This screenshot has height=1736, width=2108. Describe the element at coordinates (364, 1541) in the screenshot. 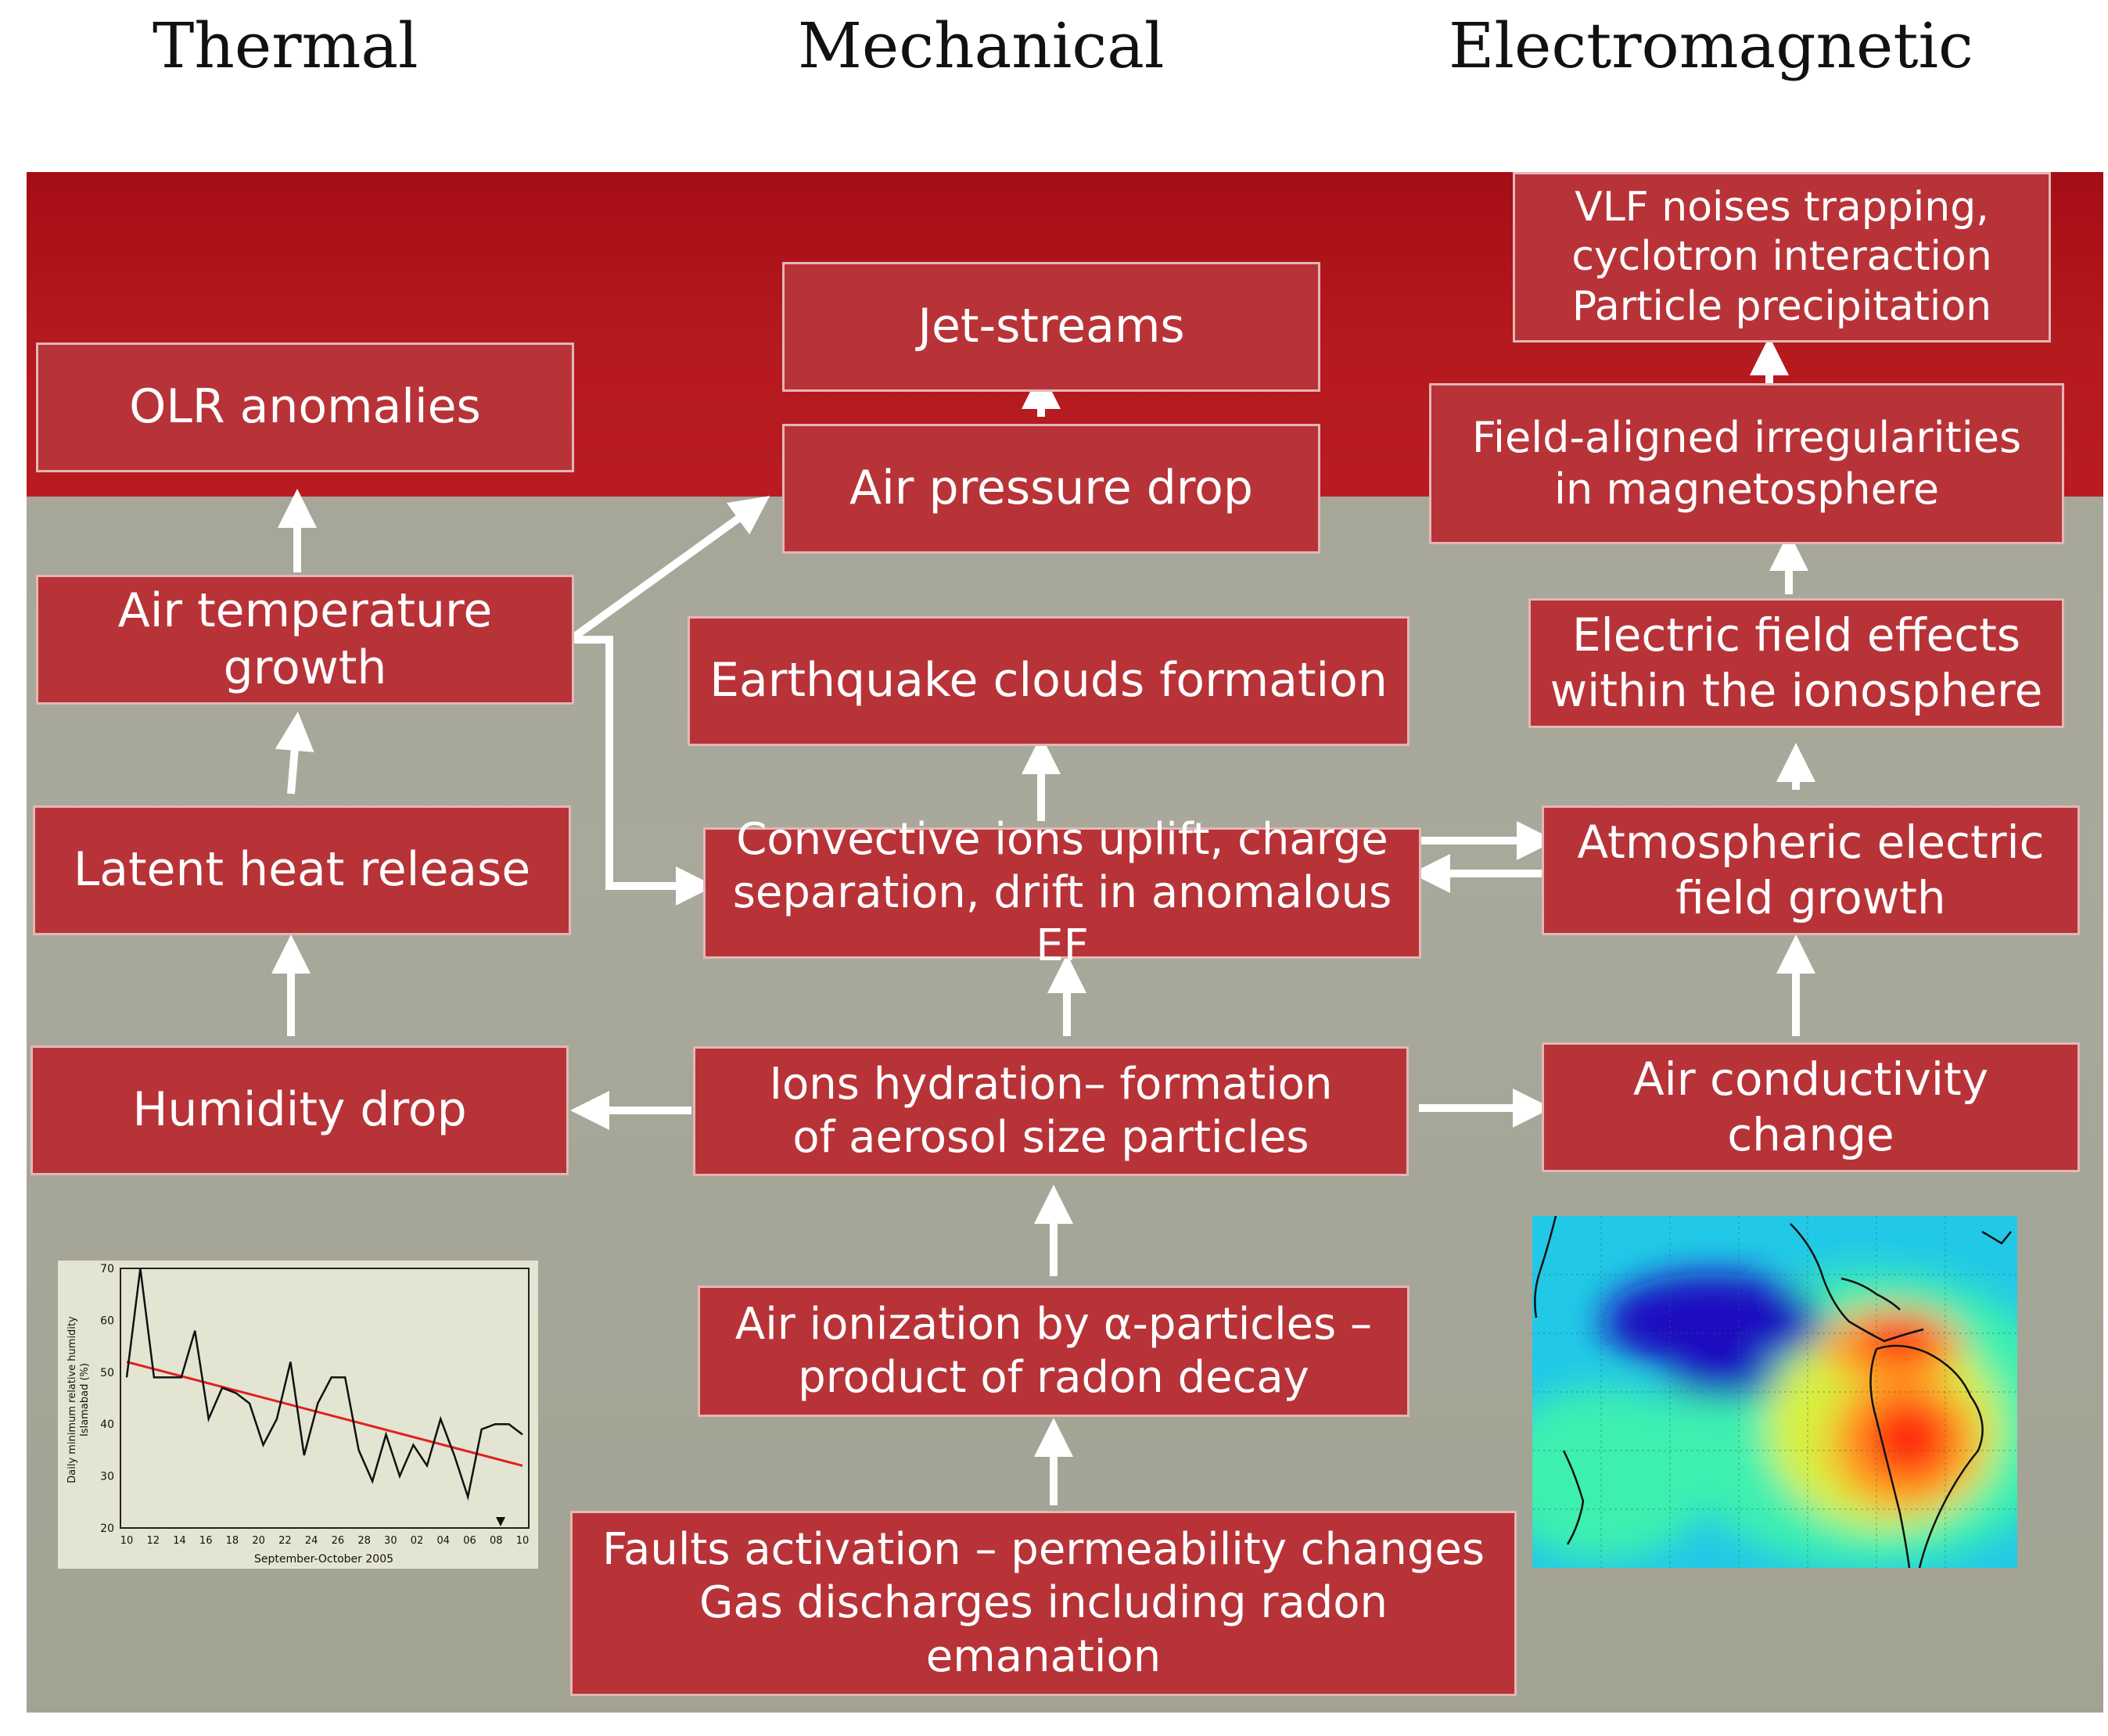

I see `humidity-chart-x-tick: 28` at that location.